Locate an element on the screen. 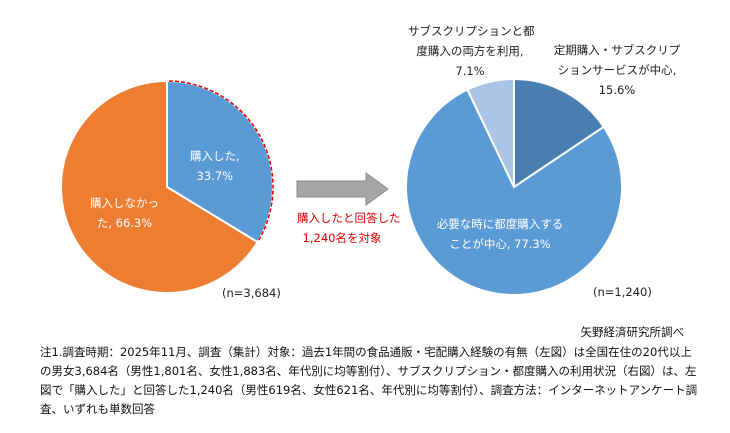  left-n-label: (n=3,684) is located at coordinates (251, 293).